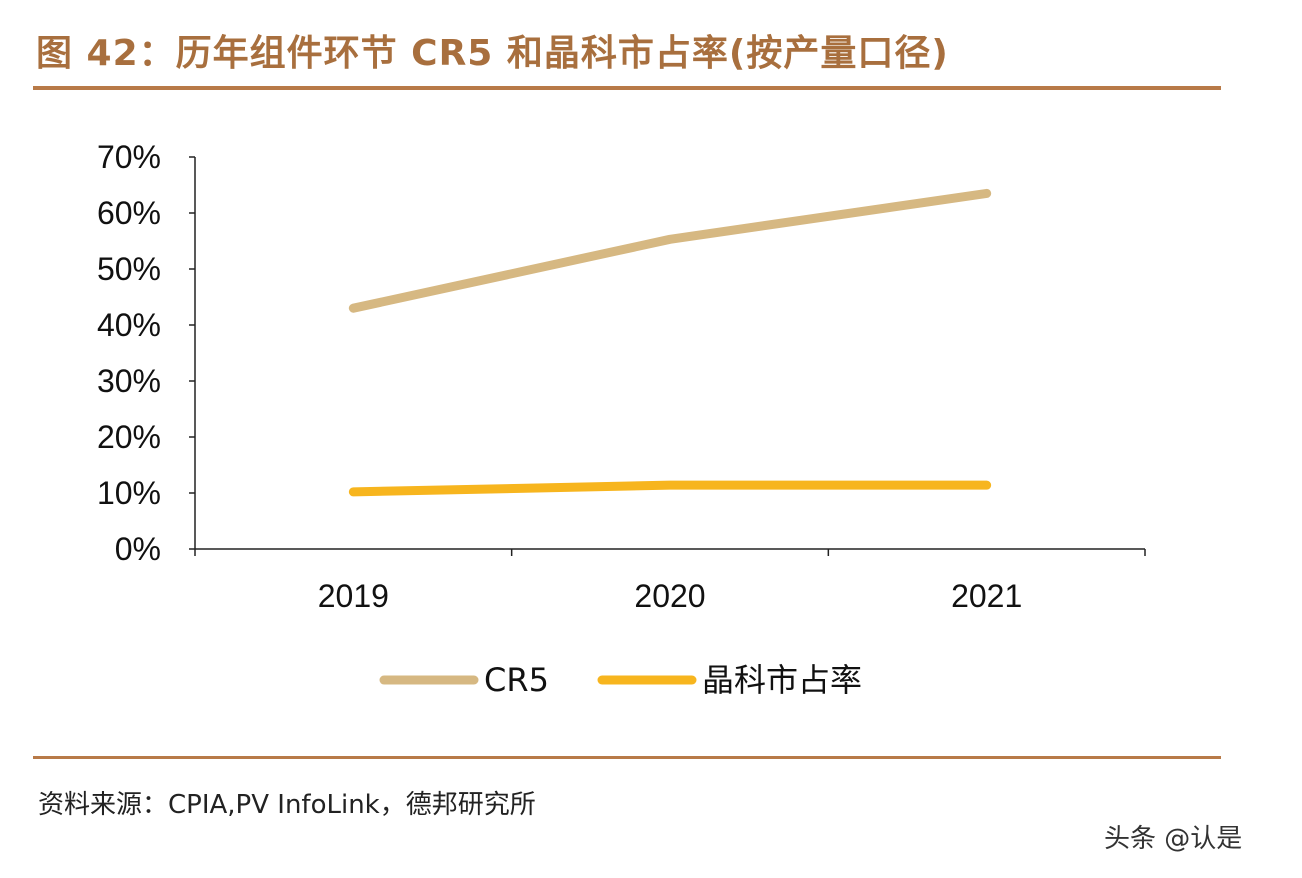 Image resolution: width=1302 pixels, height=878 pixels. What do you see at coordinates (1173, 839) in the screenshot?
I see `watermark: 头条 @认是` at bounding box center [1173, 839].